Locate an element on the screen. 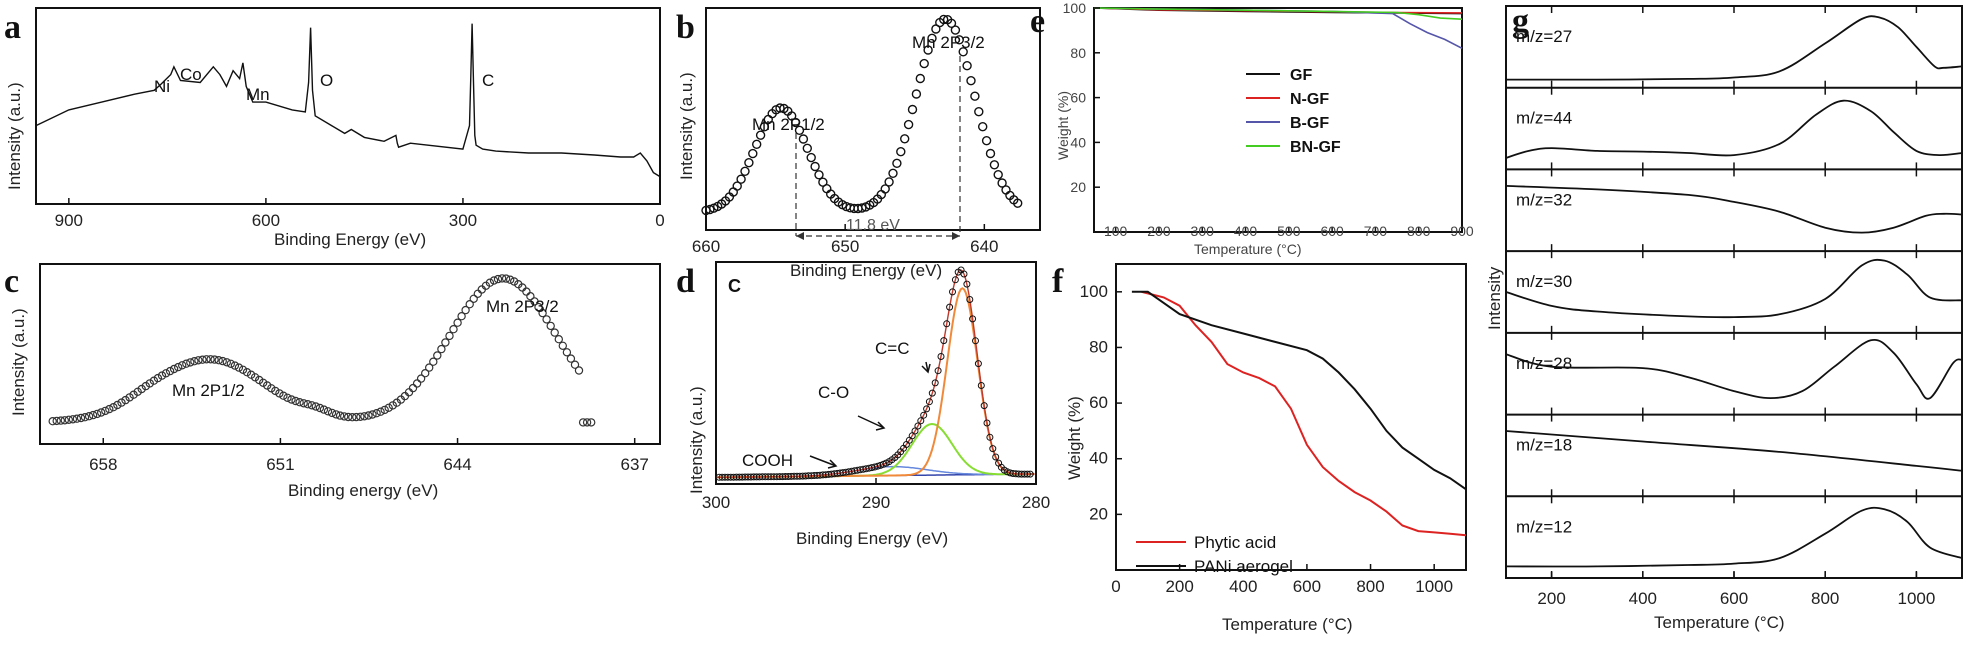 This screenshot has height=647, width=1970. panel-e-legend: GF N-GF B-GF BN-GF is located at coordinates (1293, 111).